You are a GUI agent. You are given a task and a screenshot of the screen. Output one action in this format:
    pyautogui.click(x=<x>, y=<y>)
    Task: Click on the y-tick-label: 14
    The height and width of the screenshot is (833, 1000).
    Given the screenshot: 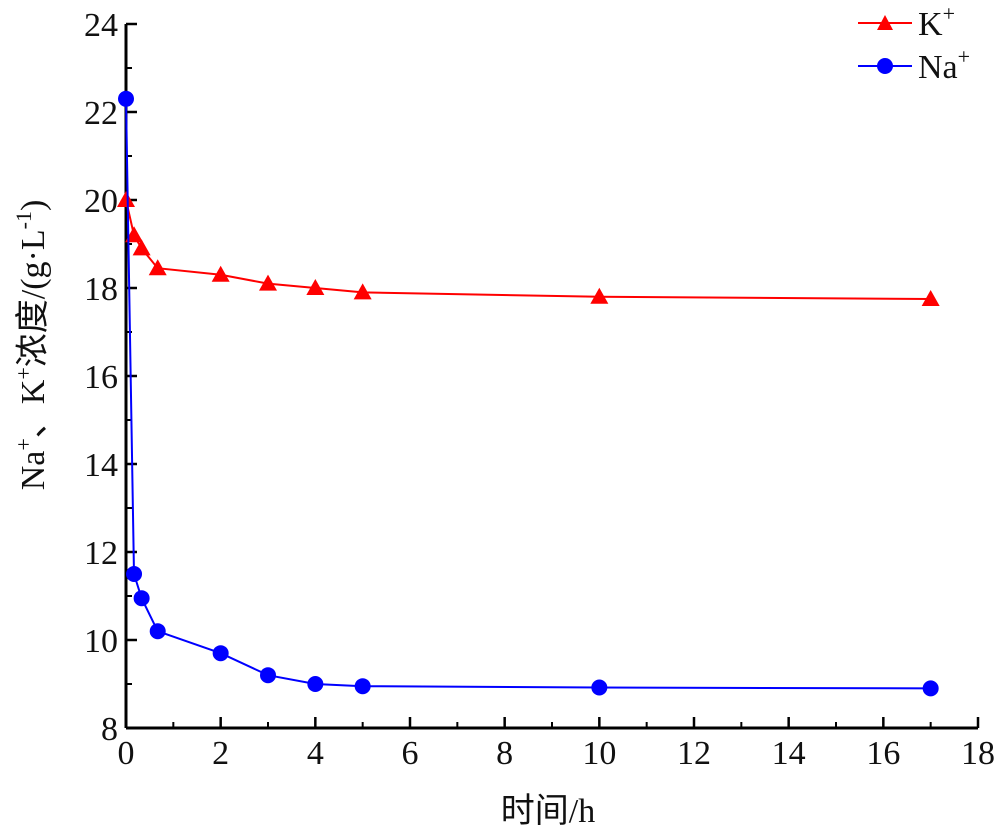 What is the action you would take?
    pyautogui.click(x=101, y=465)
    